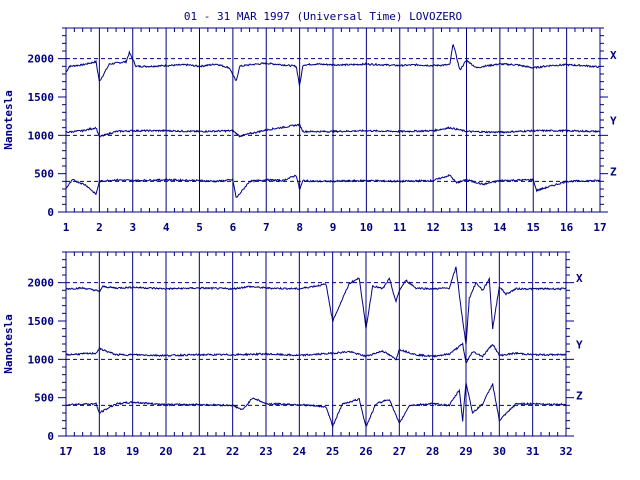 Image resolution: width=640 pixels, height=480 pixels. Describe the element at coordinates (533, 227) in the screenshot. I see `x-tick-label: 15` at that location.